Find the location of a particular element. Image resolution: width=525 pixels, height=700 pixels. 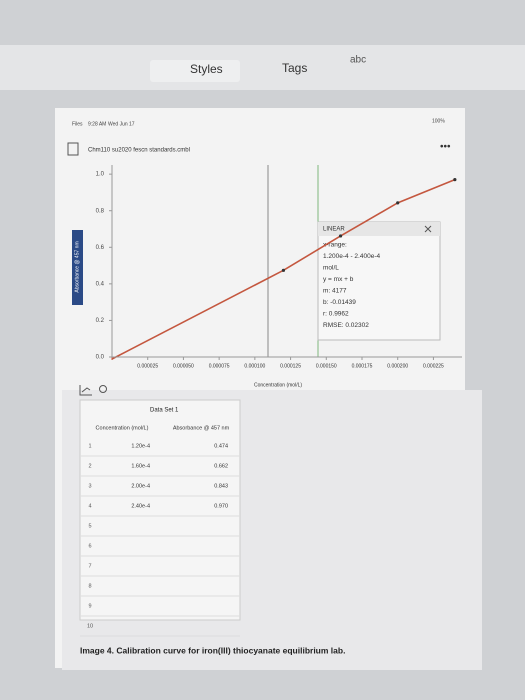

table-cell: 1.60e-4 is located at coordinates (140, 466).